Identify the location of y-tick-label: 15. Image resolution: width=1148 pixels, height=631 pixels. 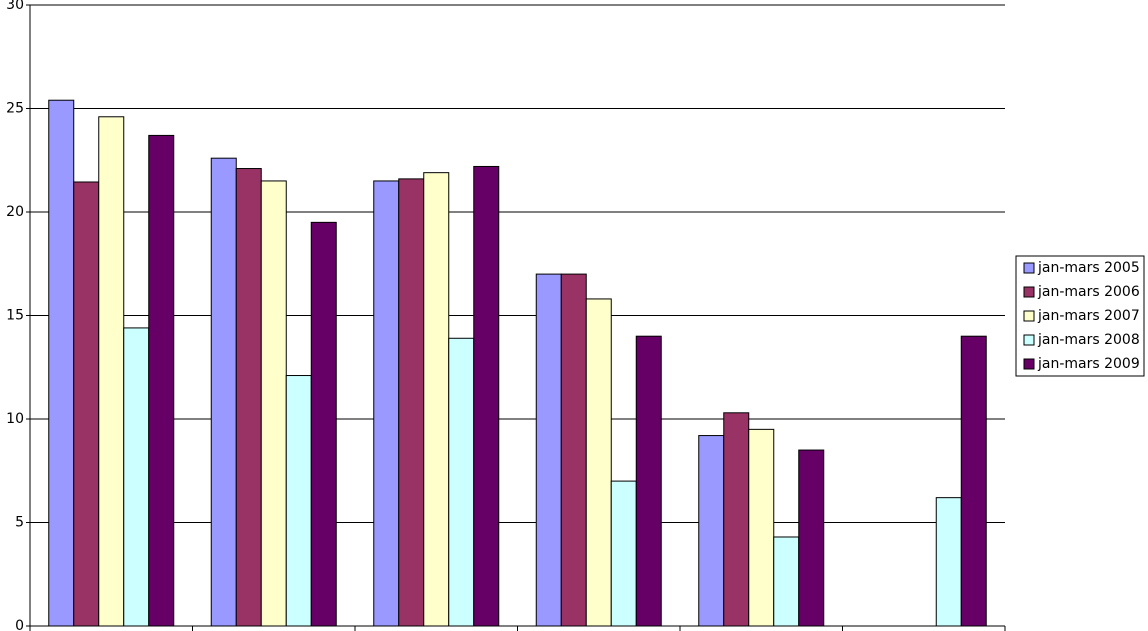
(15, 316).